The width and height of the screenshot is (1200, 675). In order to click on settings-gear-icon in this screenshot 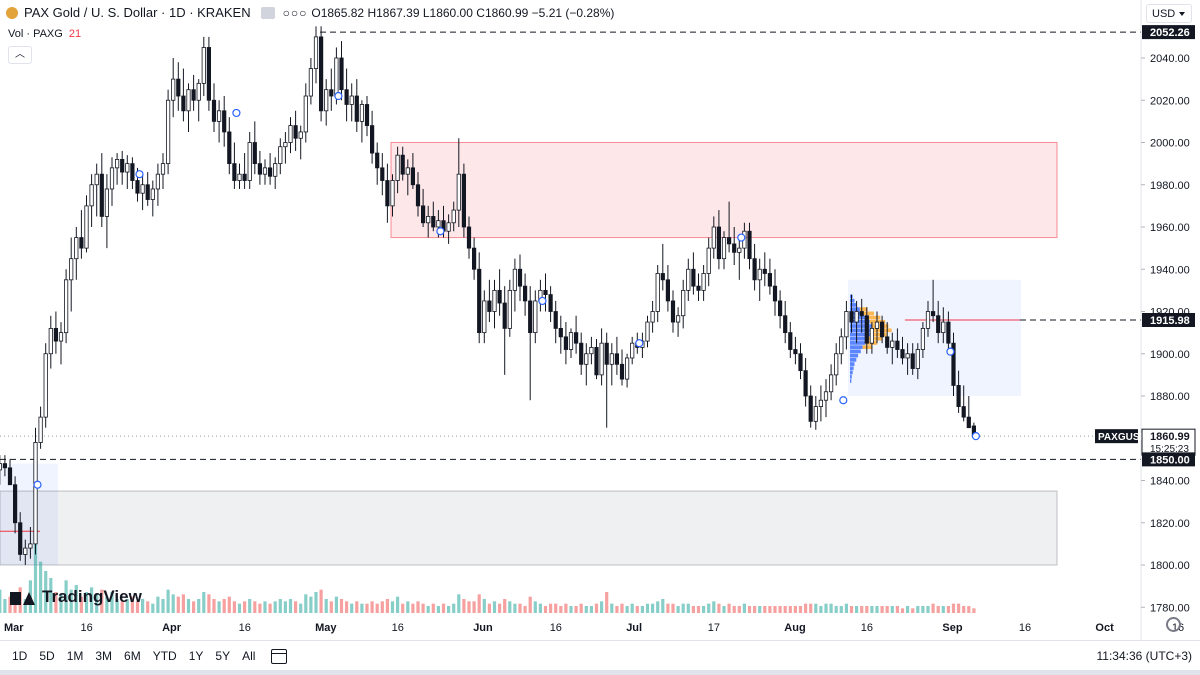, I will do `click(1173, 624)`.